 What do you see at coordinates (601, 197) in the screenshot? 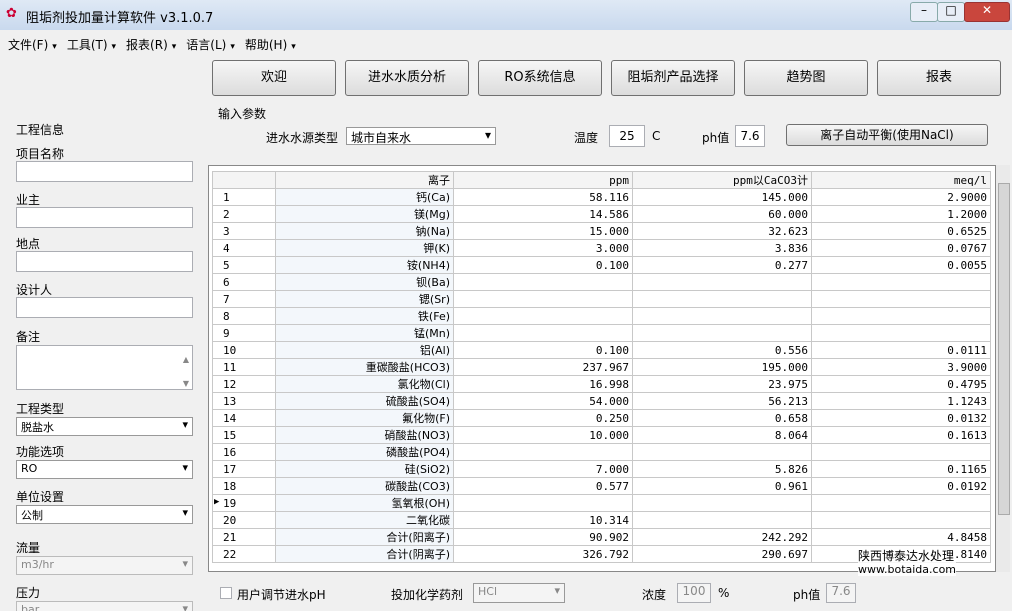
I see `table-row: 1 钙(Ca) 58.116 145.000 2.9000` at bounding box center [601, 197].